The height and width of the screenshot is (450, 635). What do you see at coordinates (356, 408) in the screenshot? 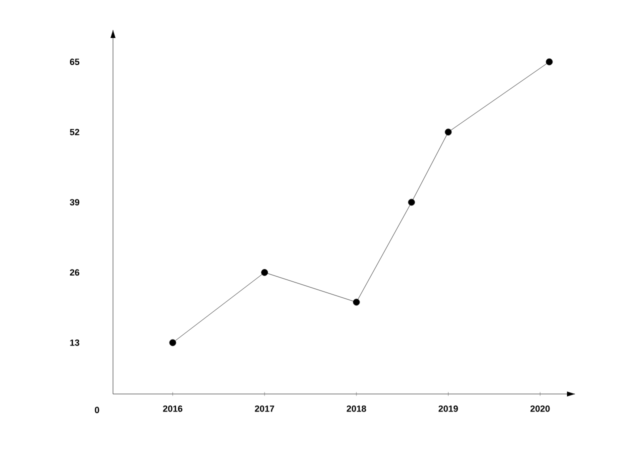
I see `x-tick-label: 2018` at bounding box center [356, 408].